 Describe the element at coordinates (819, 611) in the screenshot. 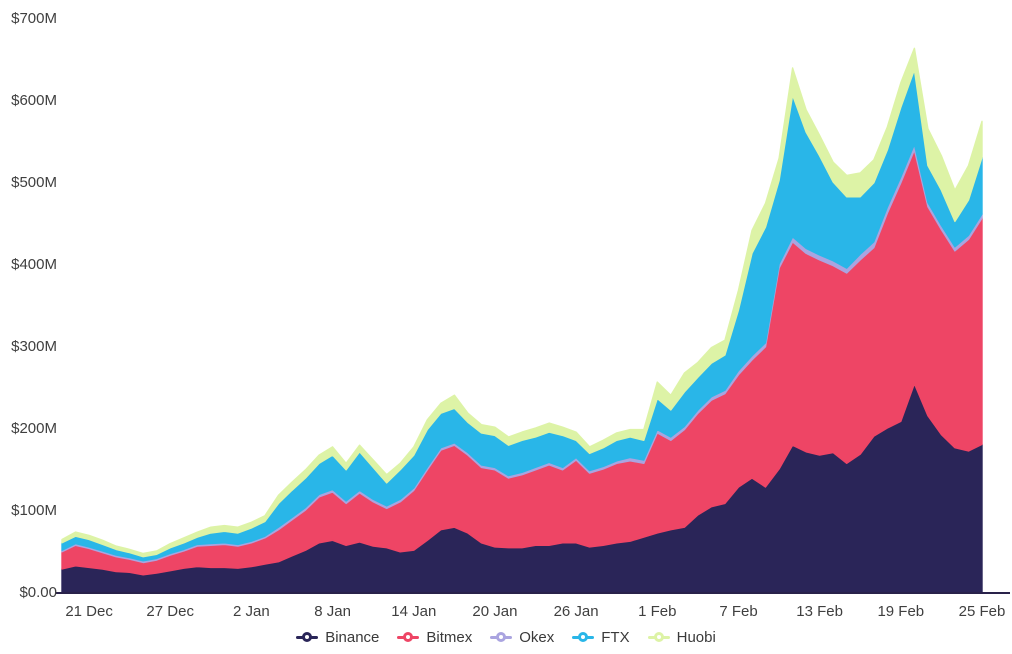

I see `x-tick-label: 13 Feb` at that location.